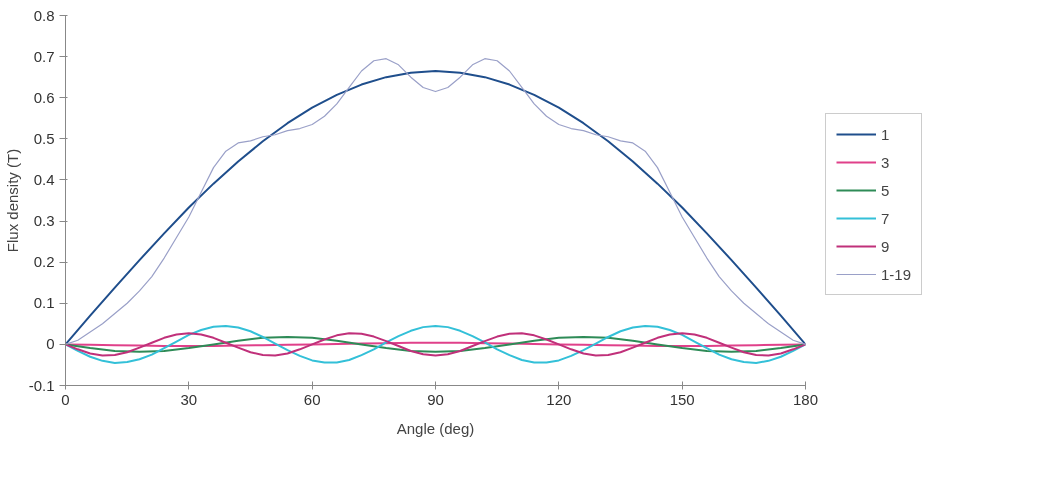  What do you see at coordinates (886, 246) in the screenshot?
I see `legend-label: 9` at bounding box center [886, 246].